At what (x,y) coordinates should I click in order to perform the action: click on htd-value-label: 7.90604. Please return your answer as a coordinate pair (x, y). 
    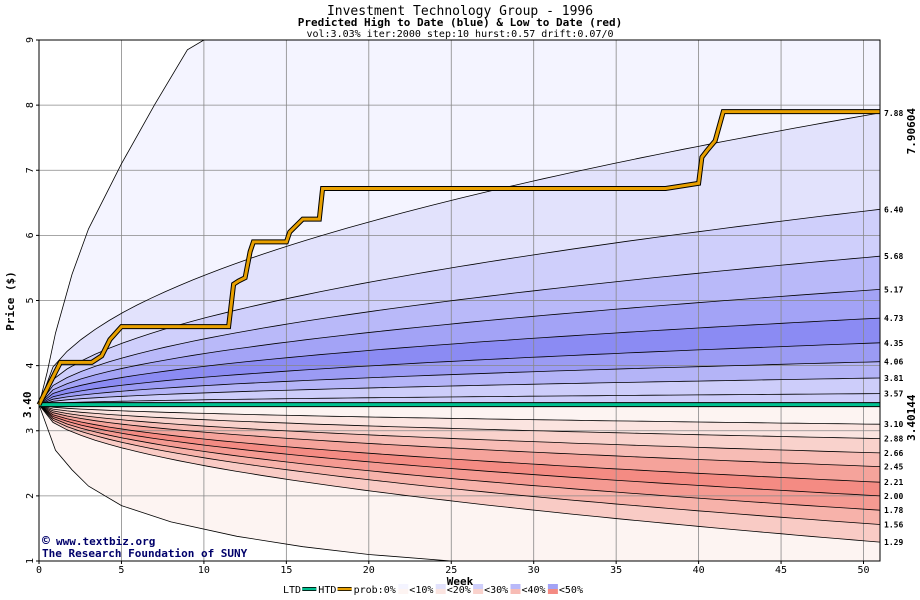
    Looking at the image, I should click on (911, 131).